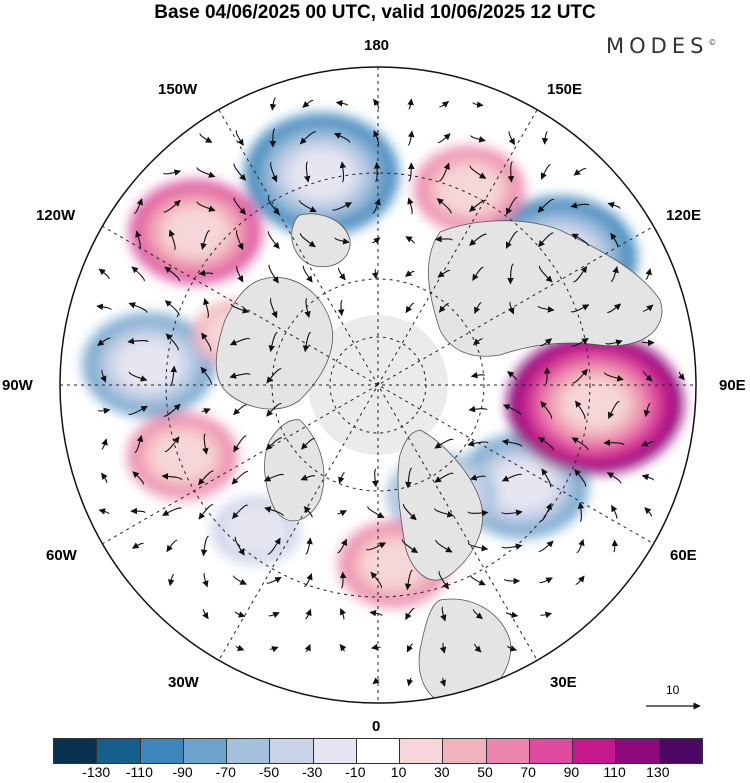  Describe the element at coordinates (398, 772) in the screenshot. I see `colorbar-tick-label: 10` at that location.